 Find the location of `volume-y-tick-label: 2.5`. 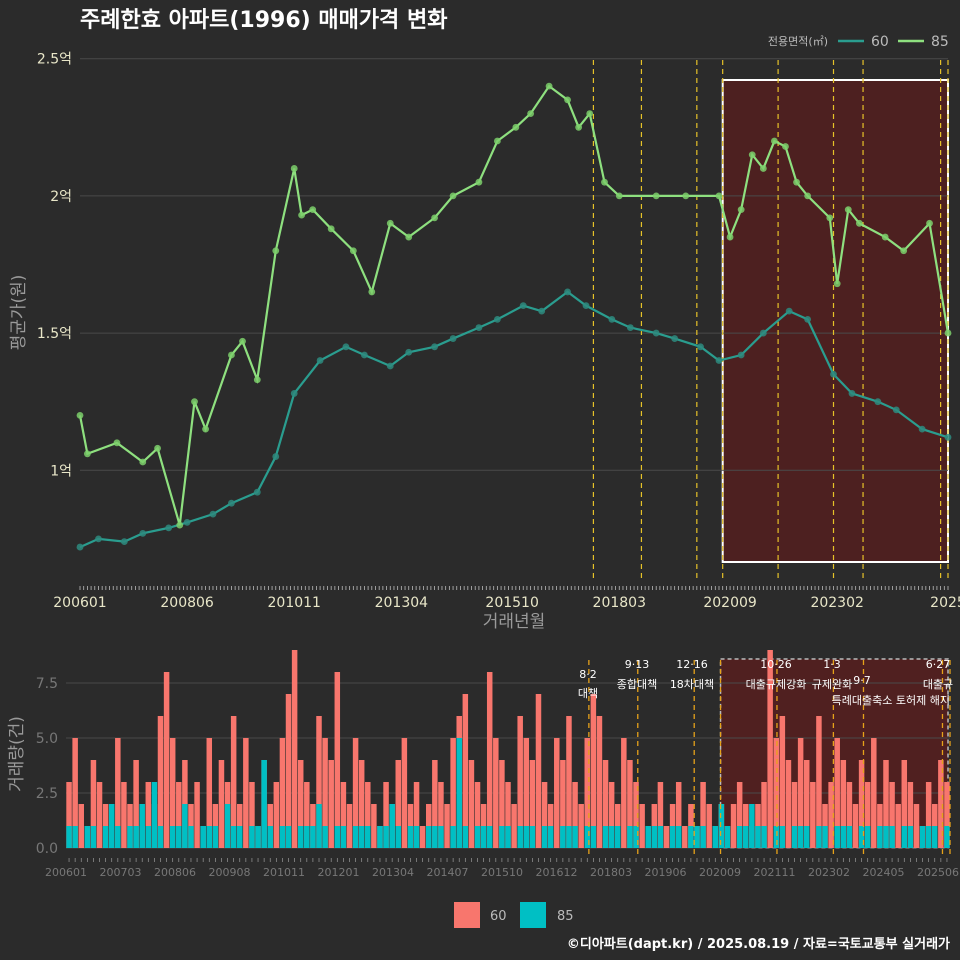

volume-y-tick-label: 2.5 is located at coordinates (47, 794).